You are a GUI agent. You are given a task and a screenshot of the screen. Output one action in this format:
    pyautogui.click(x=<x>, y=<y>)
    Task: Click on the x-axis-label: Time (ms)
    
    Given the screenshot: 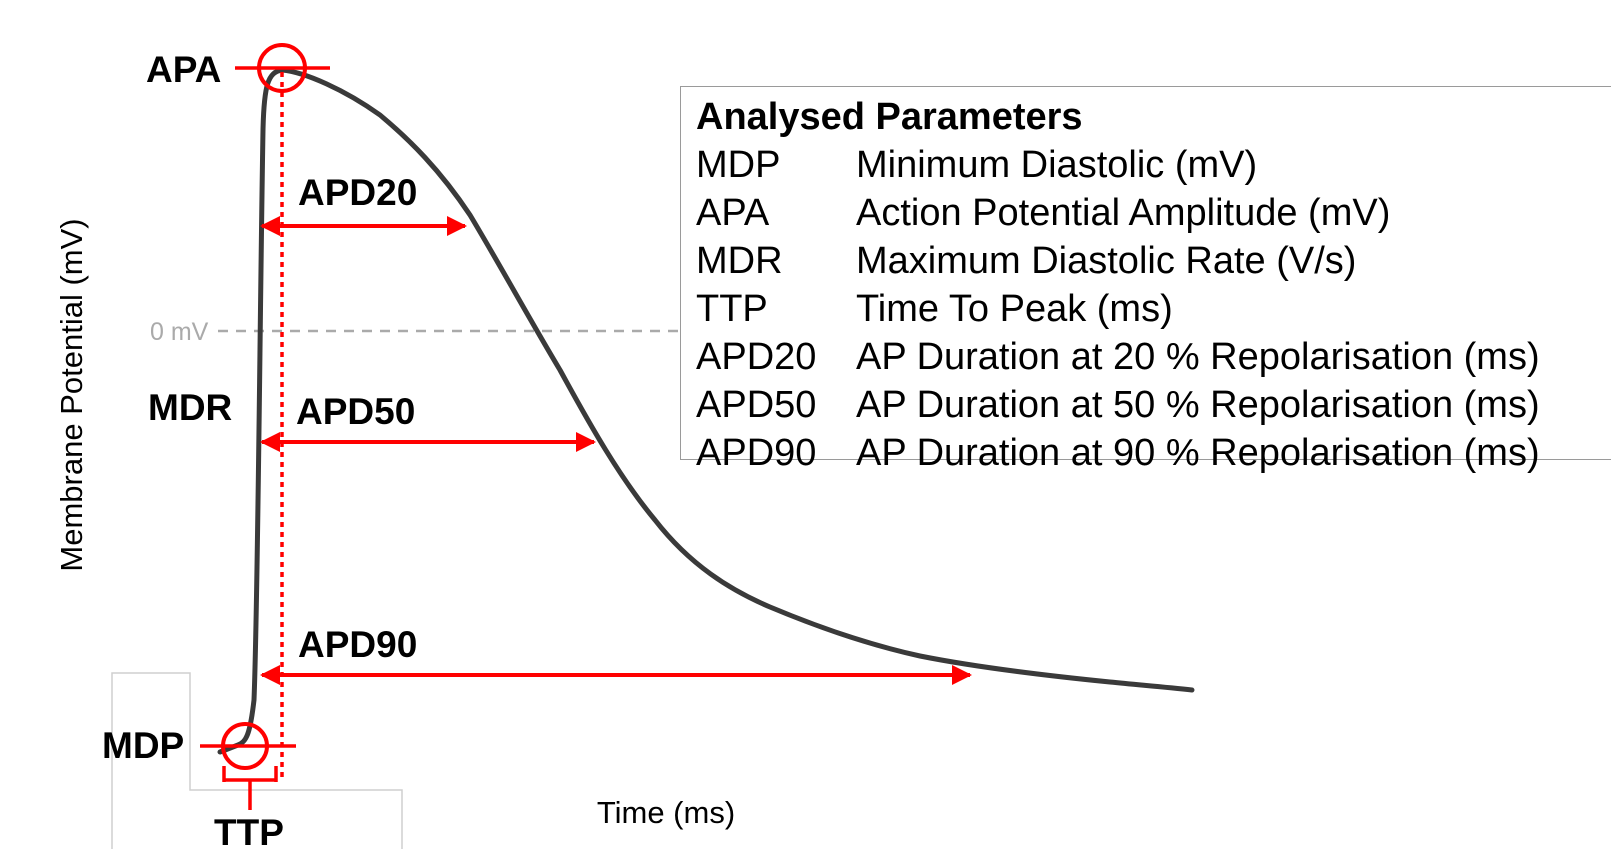 What is the action you would take?
    pyautogui.click(x=666, y=812)
    